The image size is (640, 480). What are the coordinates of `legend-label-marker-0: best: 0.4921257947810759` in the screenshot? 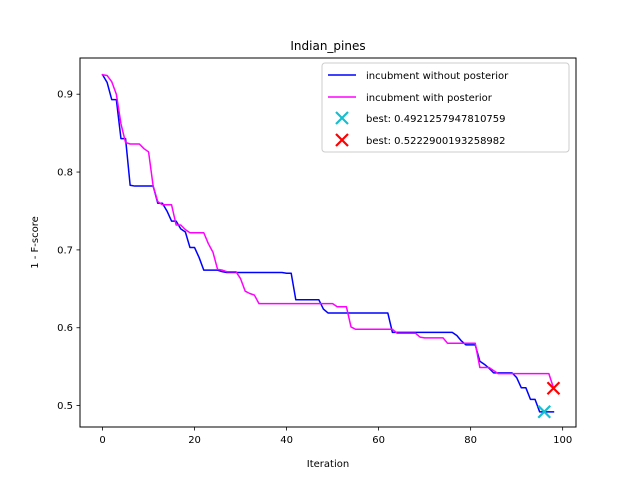 It's located at (436, 119).